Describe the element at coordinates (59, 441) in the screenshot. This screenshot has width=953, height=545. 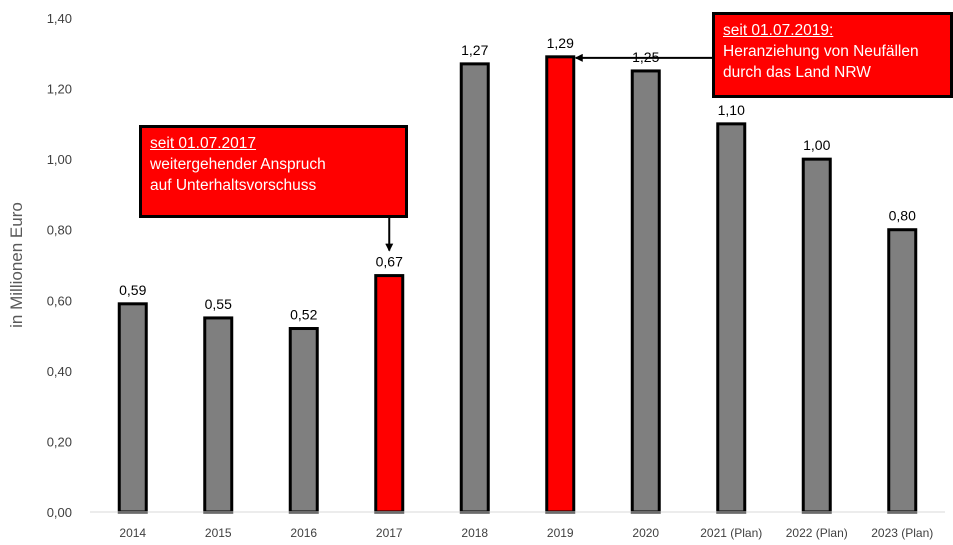
I see `y-tick-label: 0,20` at that location.